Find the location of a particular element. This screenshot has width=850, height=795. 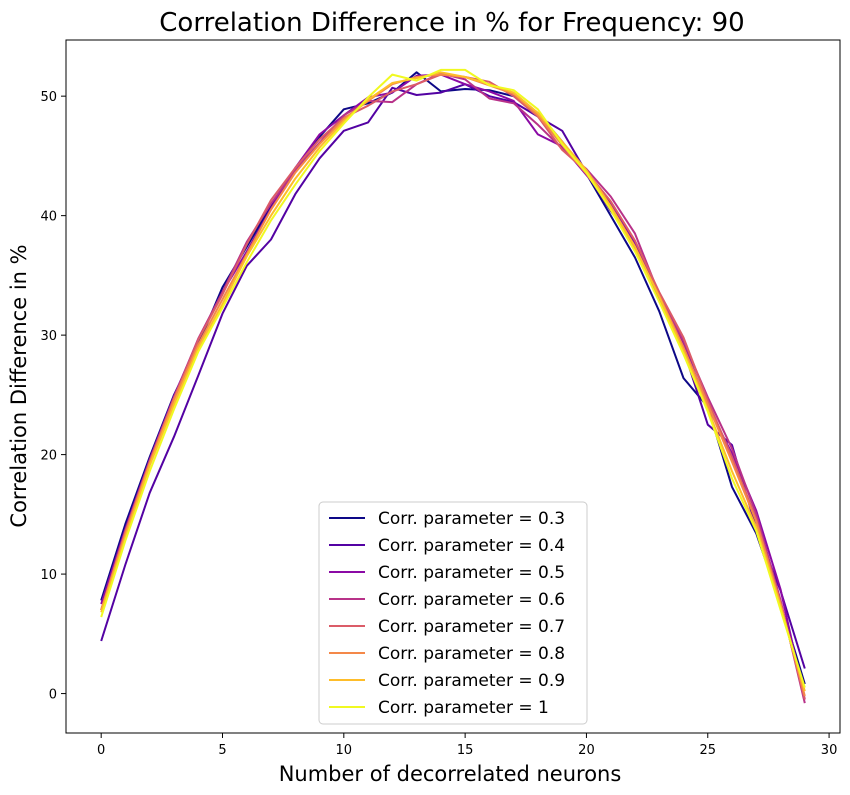

x-tick-label-2: 10 is located at coordinates (344, 750).